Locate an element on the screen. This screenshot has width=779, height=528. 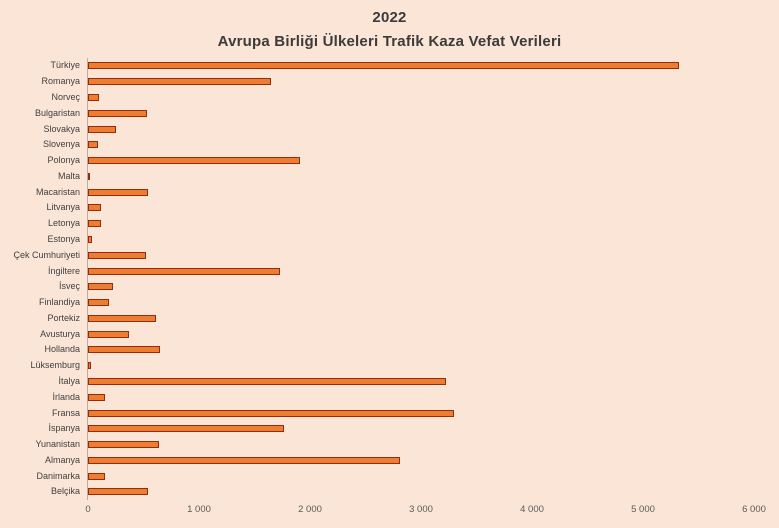
bar-row: Estonya is located at coordinates (380, 239).